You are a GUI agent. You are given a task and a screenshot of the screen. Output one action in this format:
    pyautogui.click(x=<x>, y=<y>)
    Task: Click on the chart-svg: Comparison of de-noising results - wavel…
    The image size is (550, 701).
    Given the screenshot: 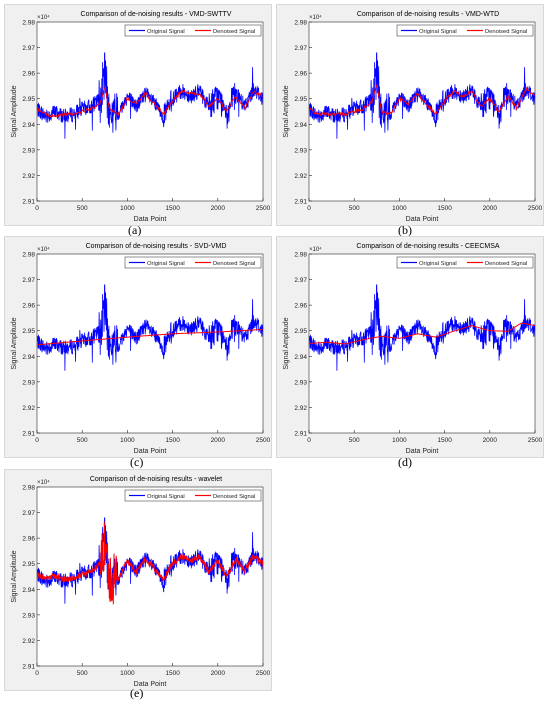 What is the action you would take?
    pyautogui.click(x=141, y=582)
    